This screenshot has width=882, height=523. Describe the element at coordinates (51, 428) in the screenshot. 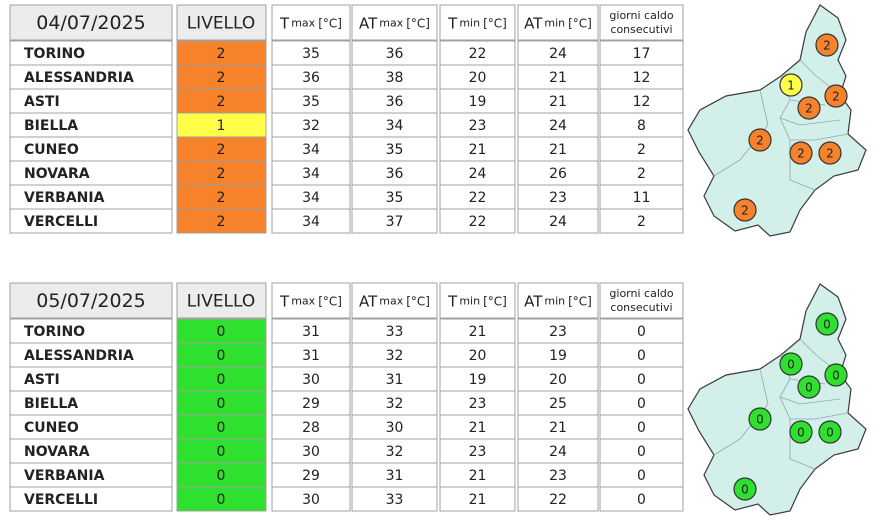

I see `city: CUNEO` at that location.